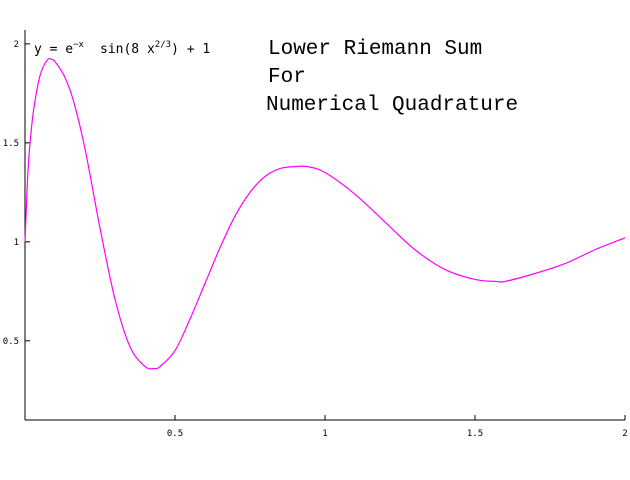 This screenshot has width=630, height=480. I want to click on formula-exponent-1: −x, so click(78, 45).